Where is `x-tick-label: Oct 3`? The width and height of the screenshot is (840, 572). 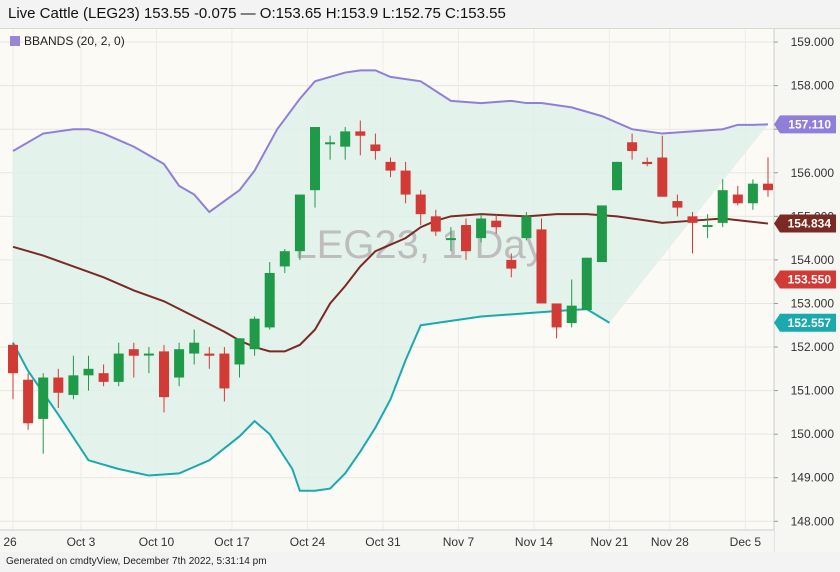 x-tick-label: Oct 3 is located at coordinates (81, 542).